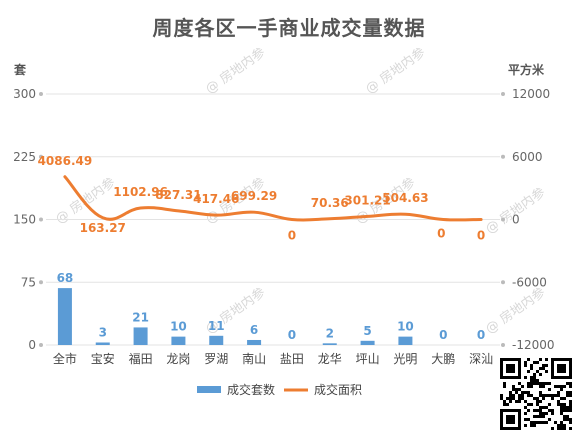  I want to click on line-data-label: 1102.96, so click(140, 192).